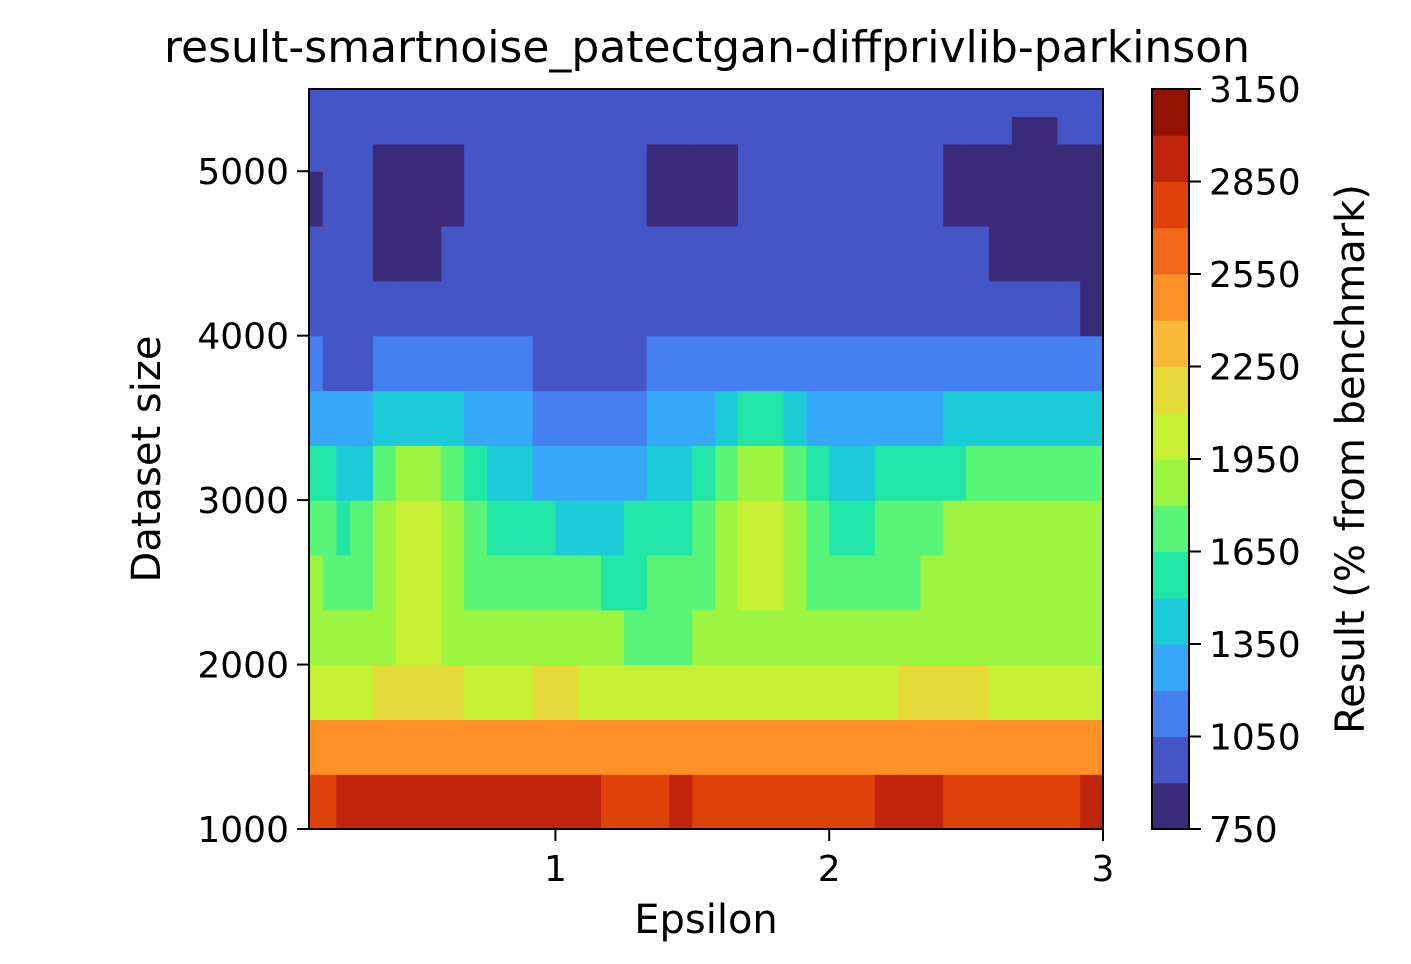 The height and width of the screenshot is (964, 1411). Describe the element at coordinates (147, 459) in the screenshot. I see `y-axis-label: Dataset size` at that location.